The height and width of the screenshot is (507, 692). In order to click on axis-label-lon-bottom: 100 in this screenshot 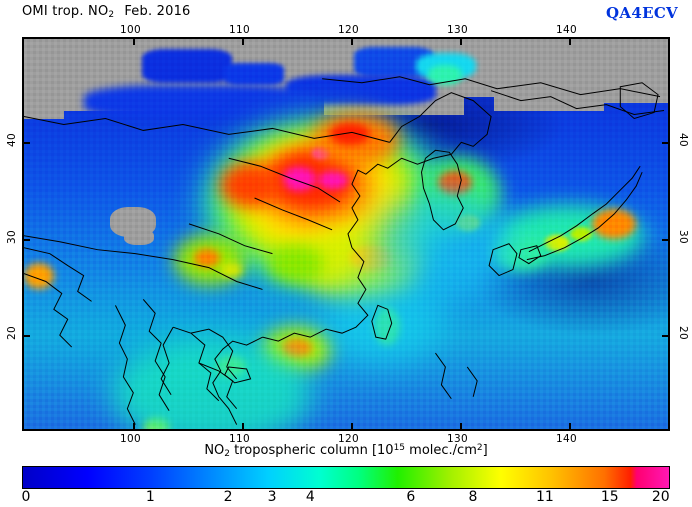, I will do `click(130, 439)`.